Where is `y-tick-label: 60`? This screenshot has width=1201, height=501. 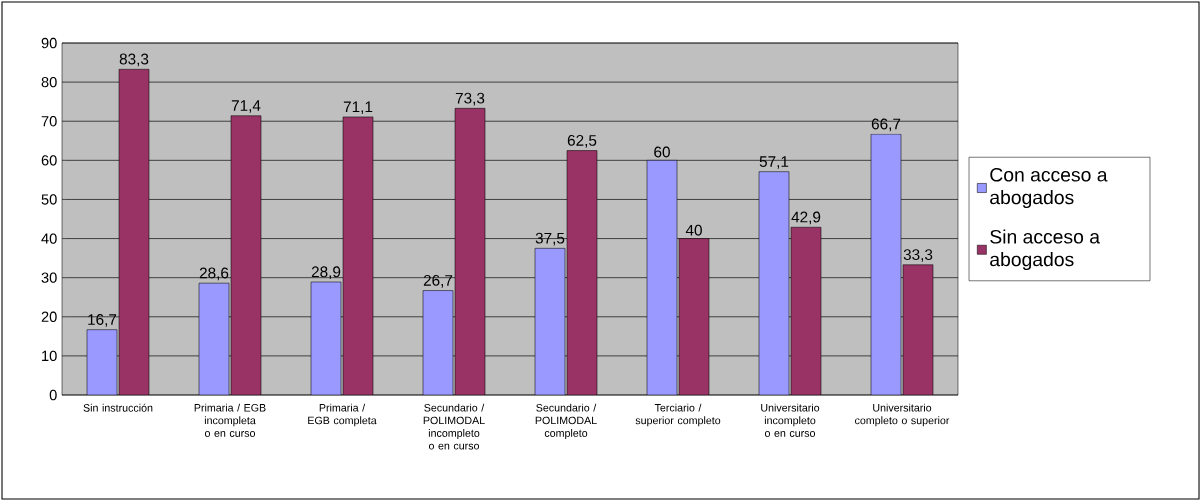
y-tick-label: 60 is located at coordinates (49, 160).